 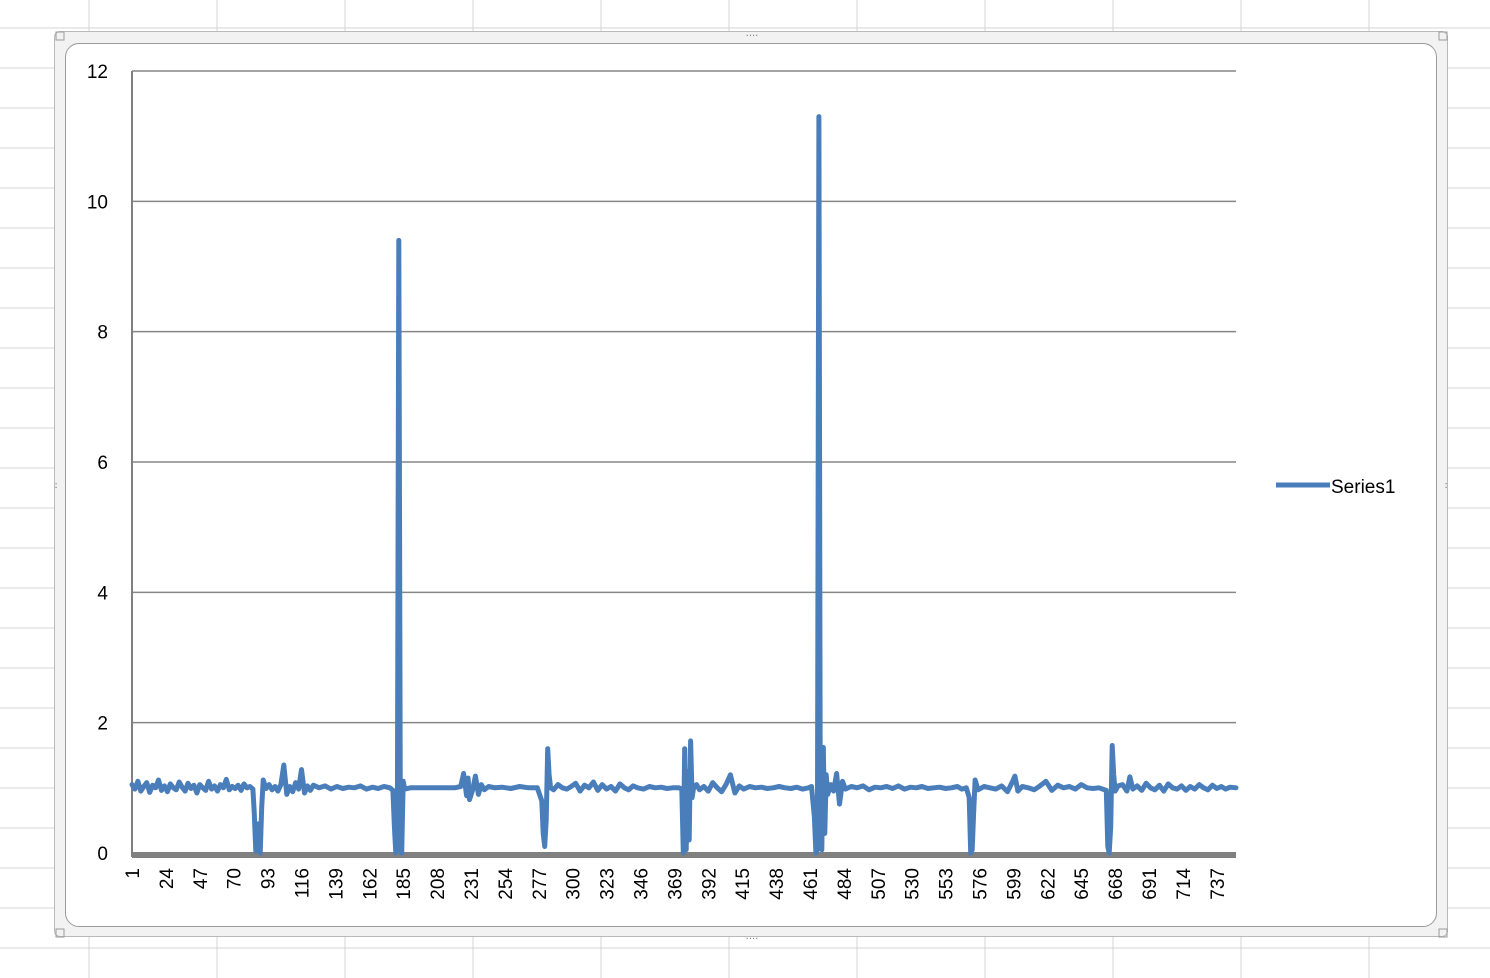 What do you see at coordinates (947, 884) in the screenshot?
I see `x-tick-label-553: 553` at bounding box center [947, 884].